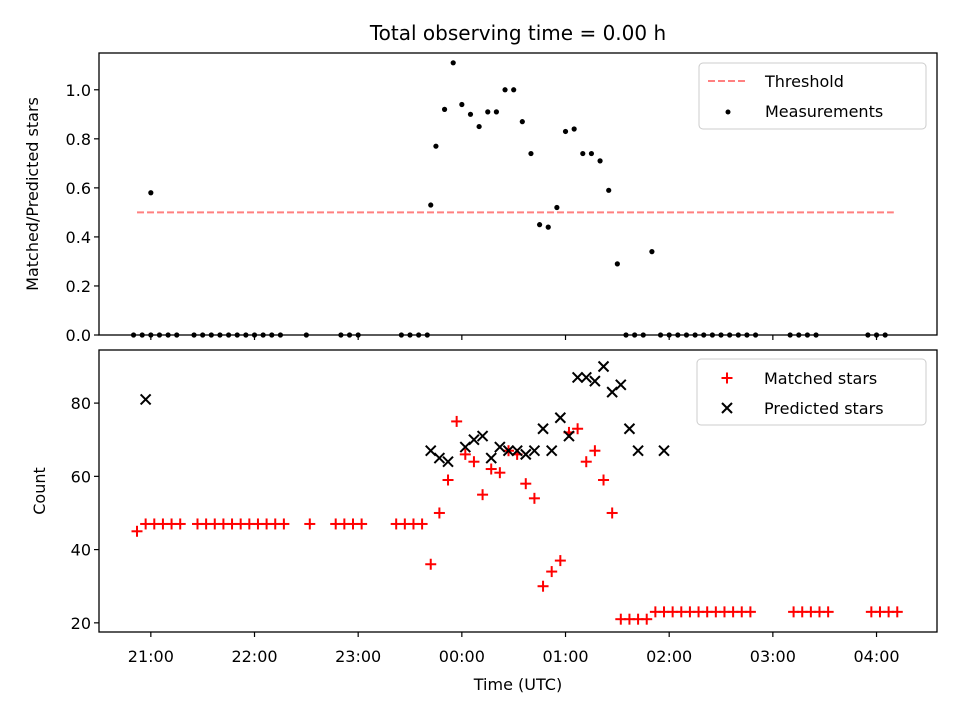 The image size is (960, 720). I want to click on predicted-legend-cross, so click(727, 408).